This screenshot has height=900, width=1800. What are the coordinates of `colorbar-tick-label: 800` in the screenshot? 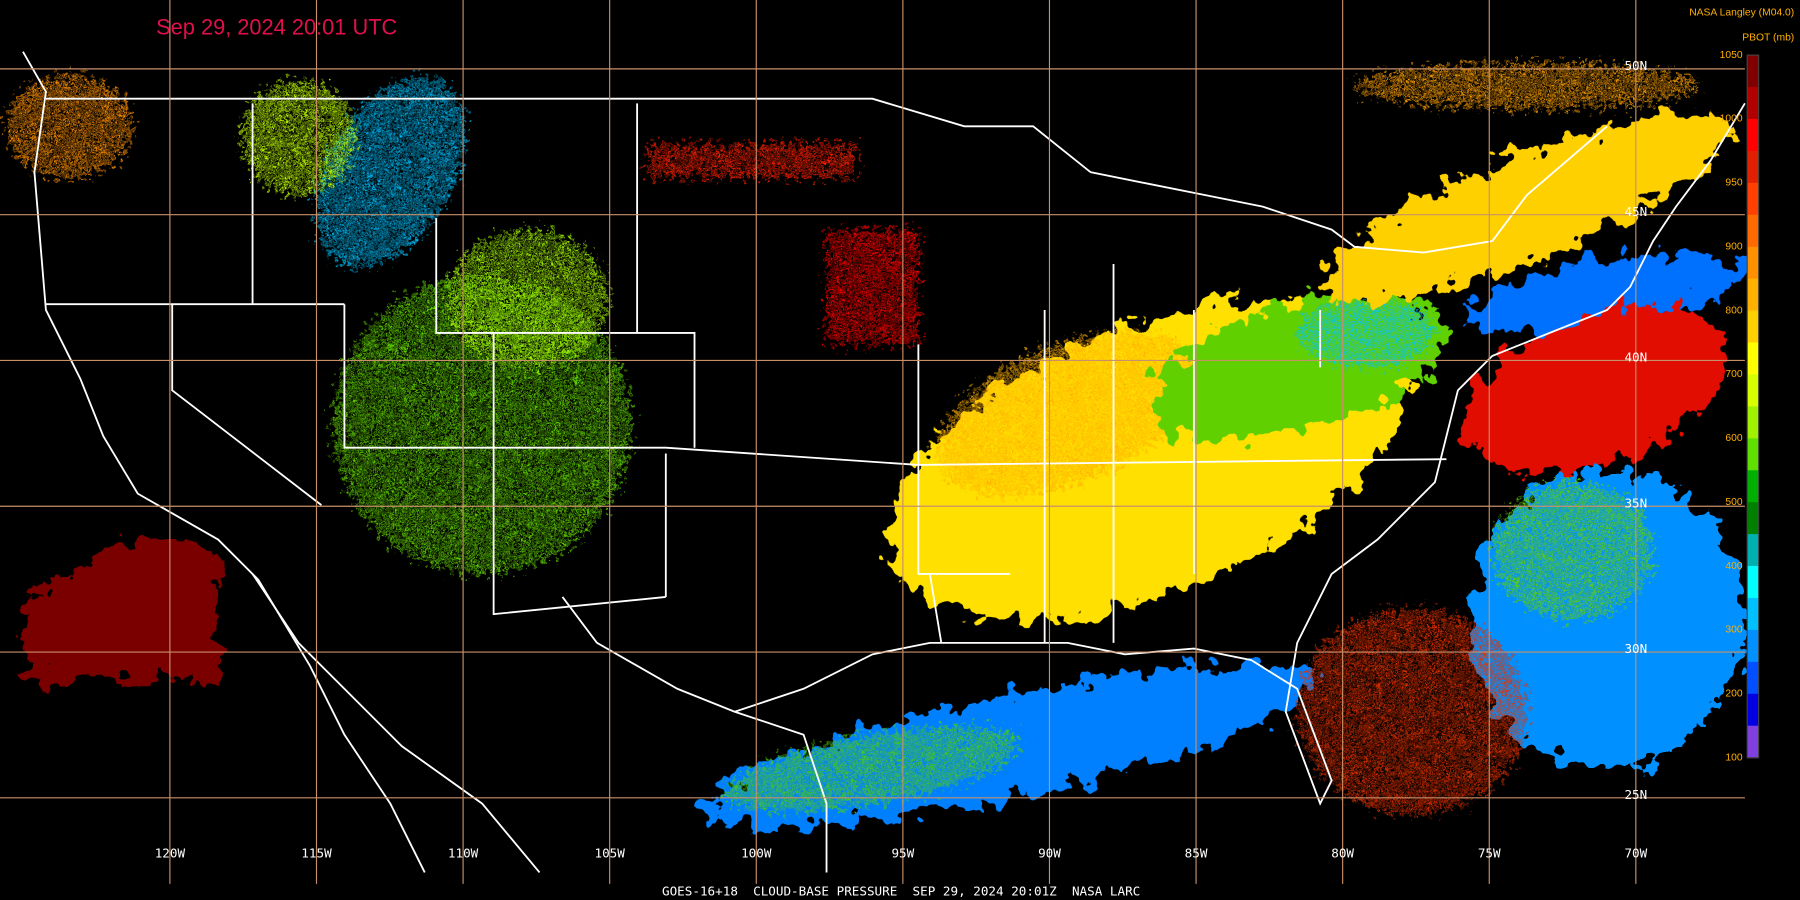 It's located at (1733, 310).